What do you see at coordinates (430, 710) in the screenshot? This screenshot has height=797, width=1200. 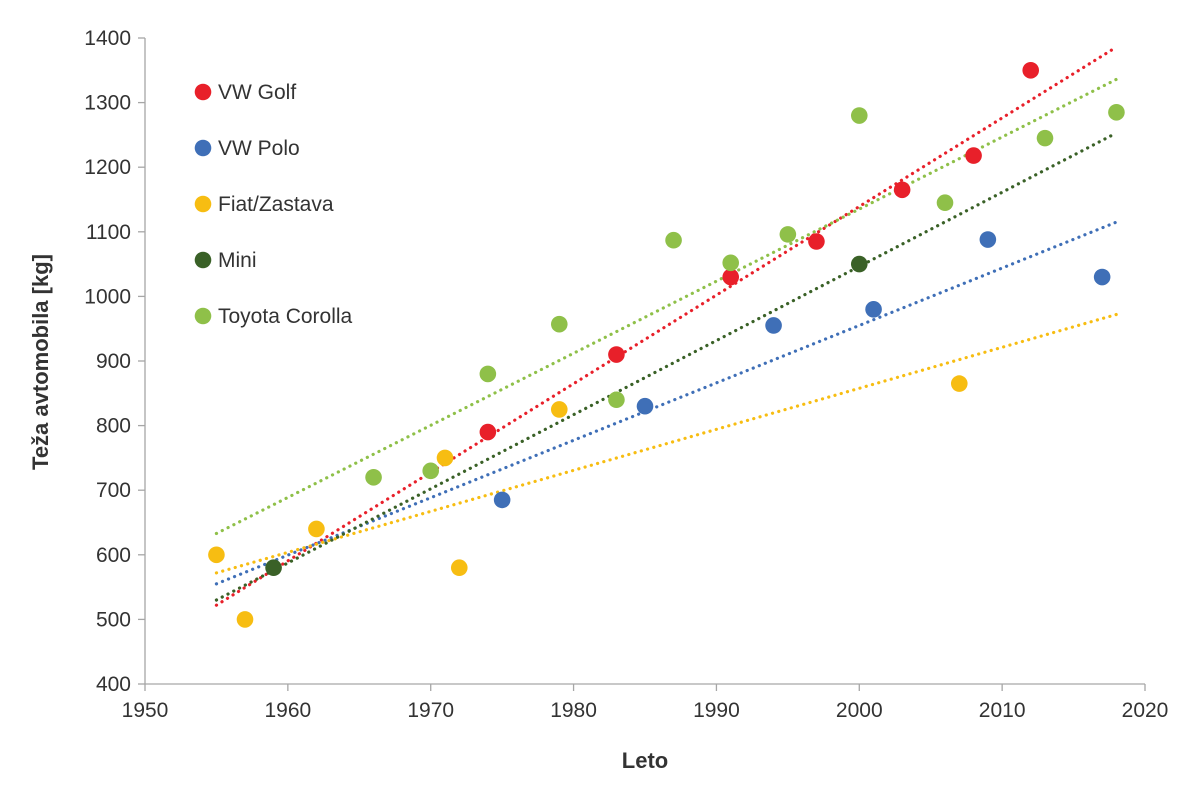 I see `x-tick-label: 1970` at bounding box center [430, 710].